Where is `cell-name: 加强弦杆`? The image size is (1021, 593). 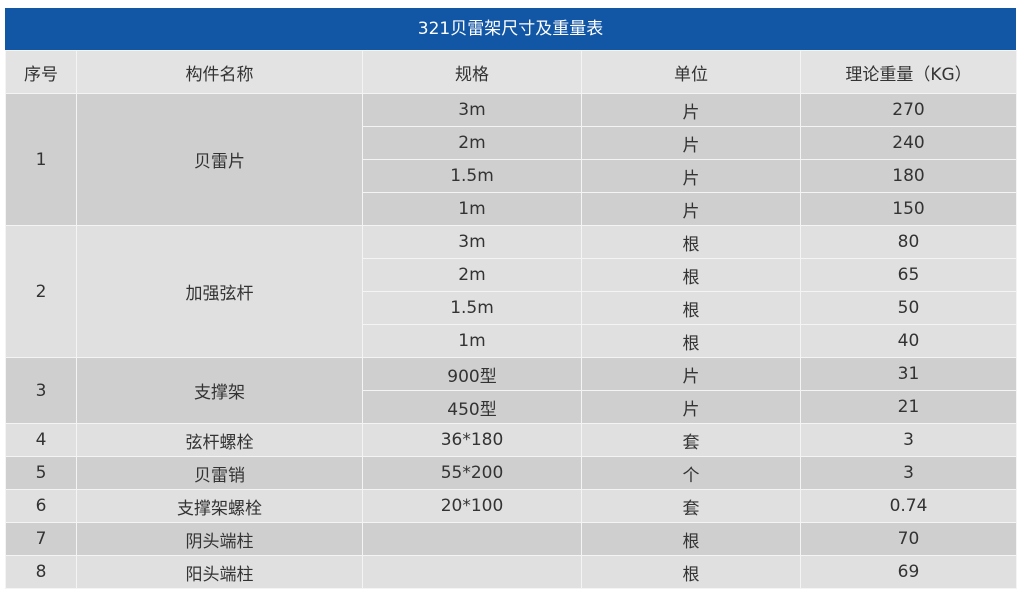 cell-name: 加强弦杆 is located at coordinates (219, 291).